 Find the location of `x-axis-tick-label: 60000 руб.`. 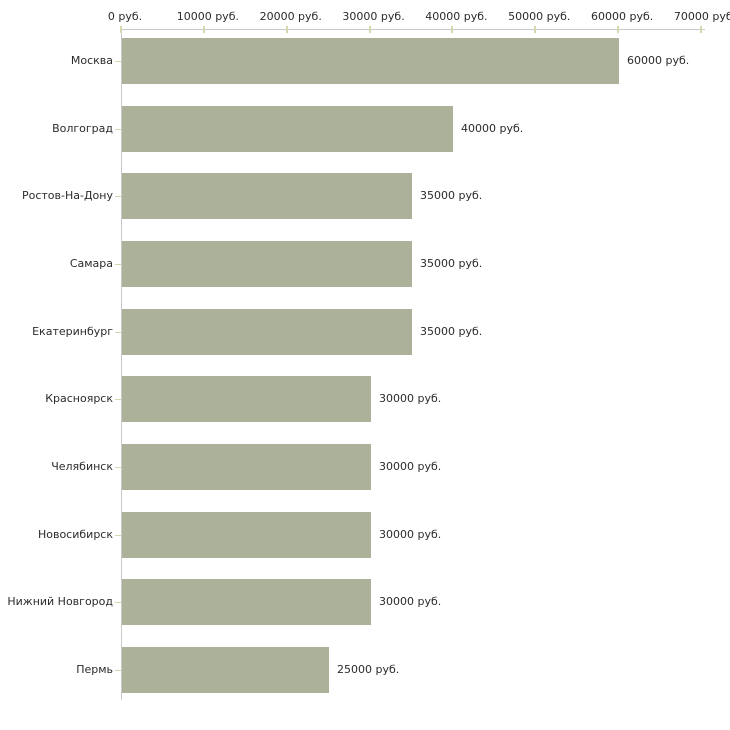

x-axis-tick-label: 60000 руб. is located at coordinates (622, 16).